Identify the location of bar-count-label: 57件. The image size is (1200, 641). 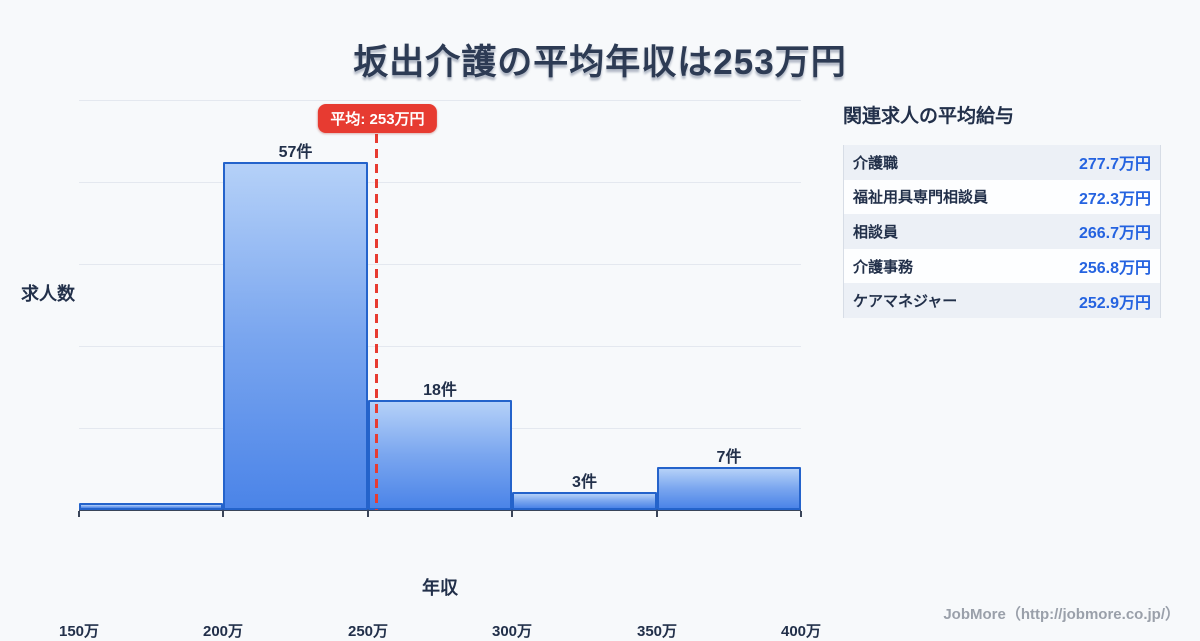
(295, 152).